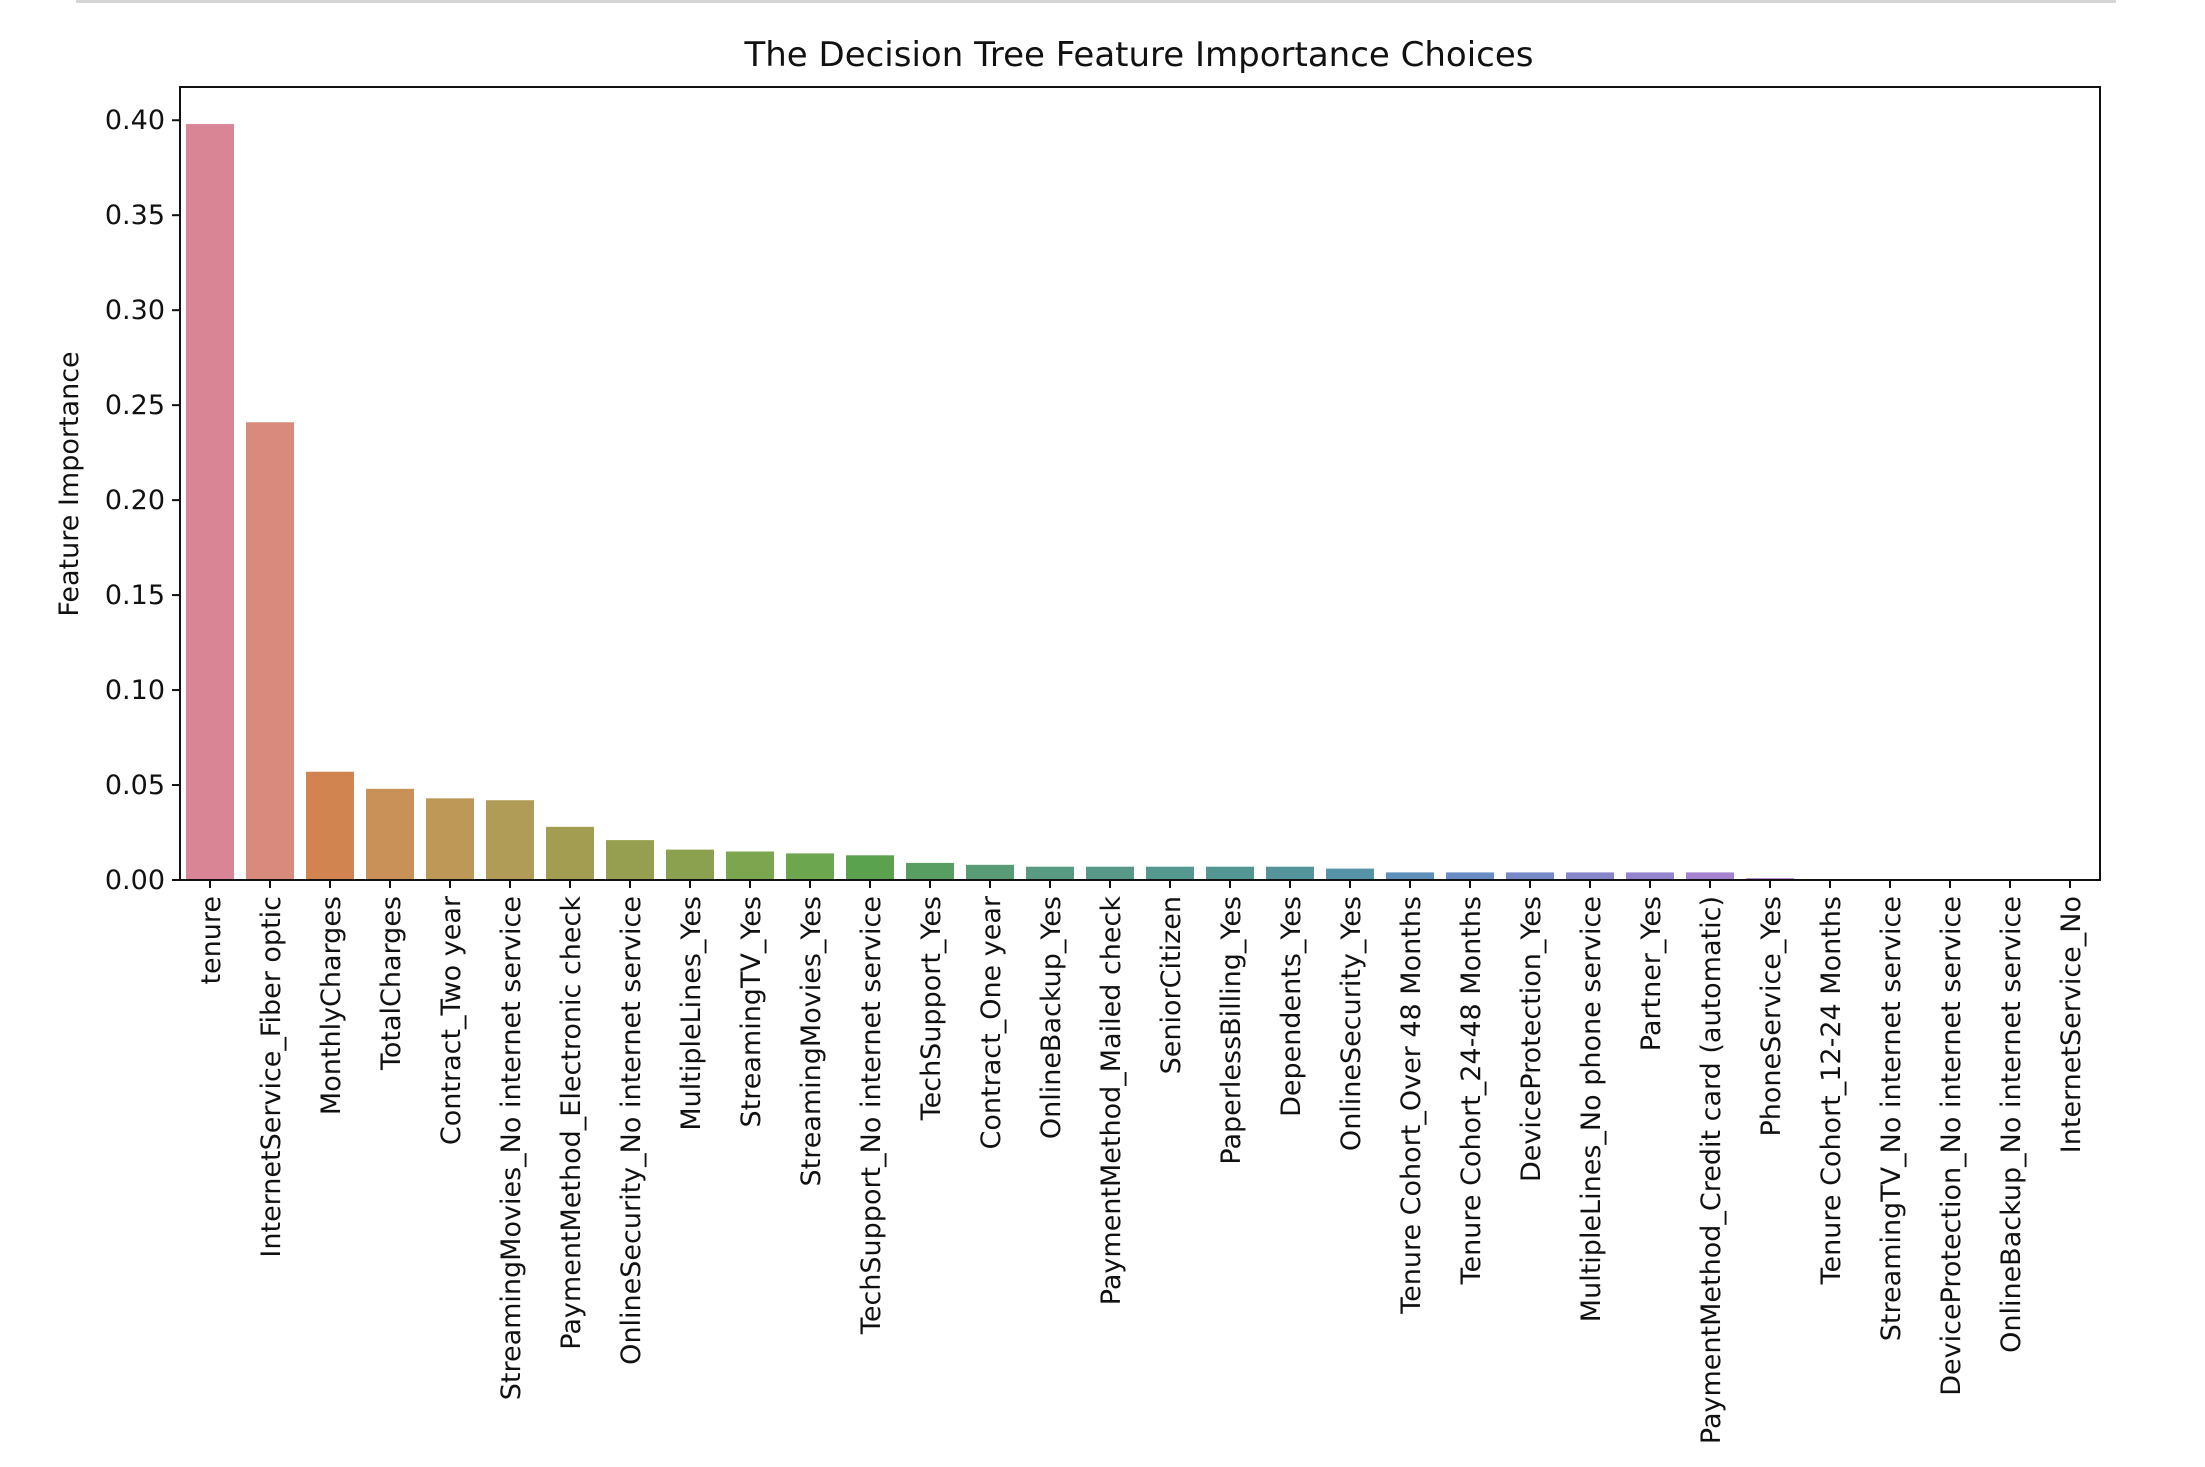  I want to click on x-tick-label: StreamingMovies_Yes, so click(811, 1041).